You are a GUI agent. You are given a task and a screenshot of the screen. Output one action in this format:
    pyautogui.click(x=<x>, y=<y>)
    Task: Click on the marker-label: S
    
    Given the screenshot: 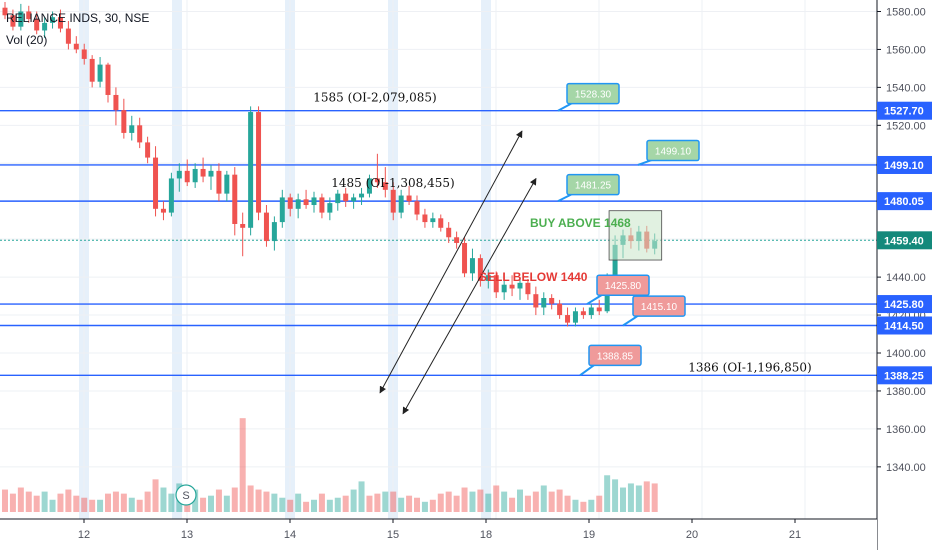 What is the action you would take?
    pyautogui.click(x=185, y=496)
    